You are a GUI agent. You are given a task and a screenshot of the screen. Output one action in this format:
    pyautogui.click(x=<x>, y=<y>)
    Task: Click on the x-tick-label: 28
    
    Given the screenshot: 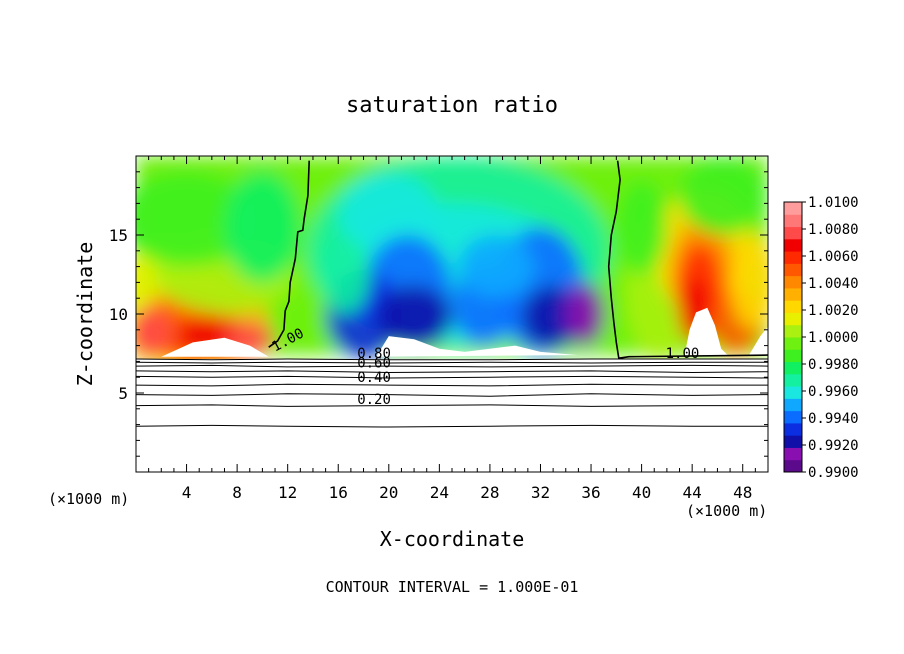 What is the action you would take?
    pyautogui.click(x=489, y=492)
    